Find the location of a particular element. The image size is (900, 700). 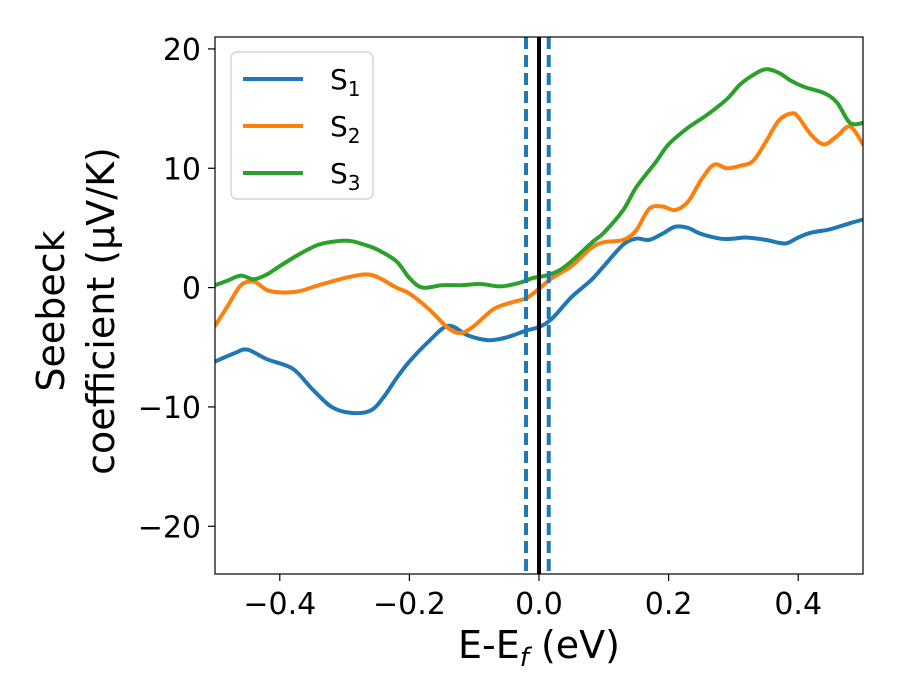

legend-label-s2: S2 is located at coordinates (345, 129).